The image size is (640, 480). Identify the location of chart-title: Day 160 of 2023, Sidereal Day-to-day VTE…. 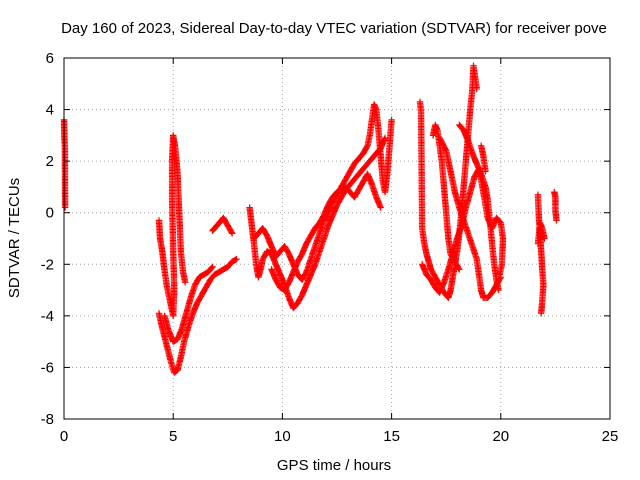
(334, 28).